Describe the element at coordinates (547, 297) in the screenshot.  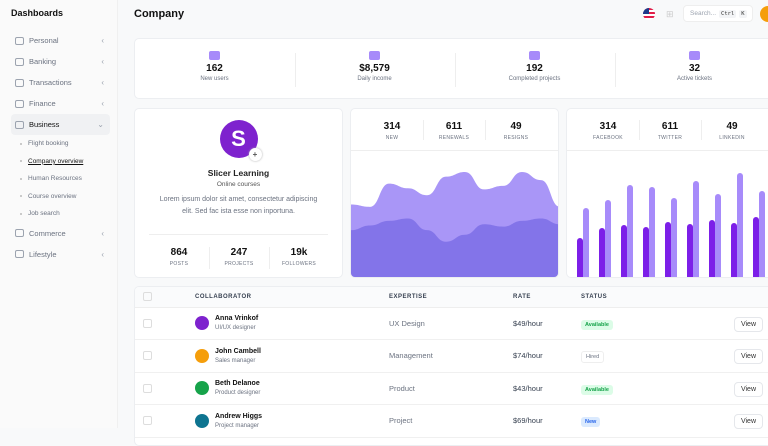
I see `col-rate: RATE` at that location.